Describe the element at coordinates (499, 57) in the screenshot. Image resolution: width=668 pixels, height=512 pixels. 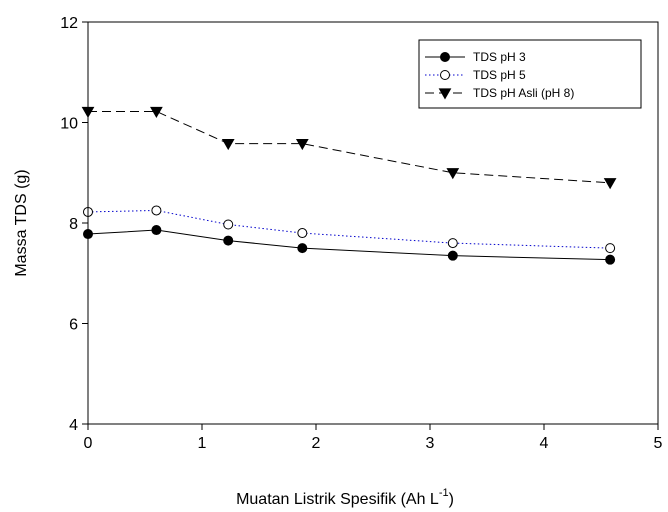
I see `legend-label-1: TDS pH 3` at that location.